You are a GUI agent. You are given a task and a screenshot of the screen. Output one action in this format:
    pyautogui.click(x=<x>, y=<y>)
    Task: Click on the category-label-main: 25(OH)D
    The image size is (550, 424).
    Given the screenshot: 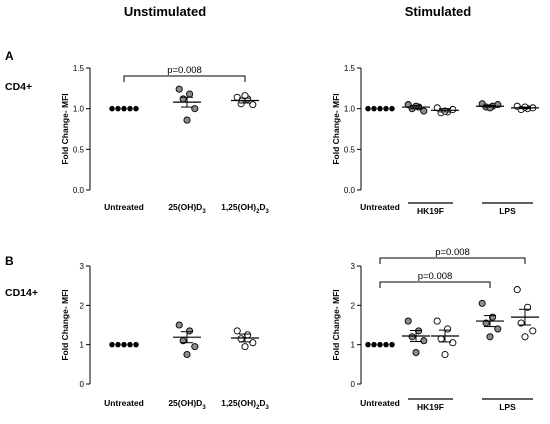 What is the action you would take?
    pyautogui.click(x=185, y=403)
    